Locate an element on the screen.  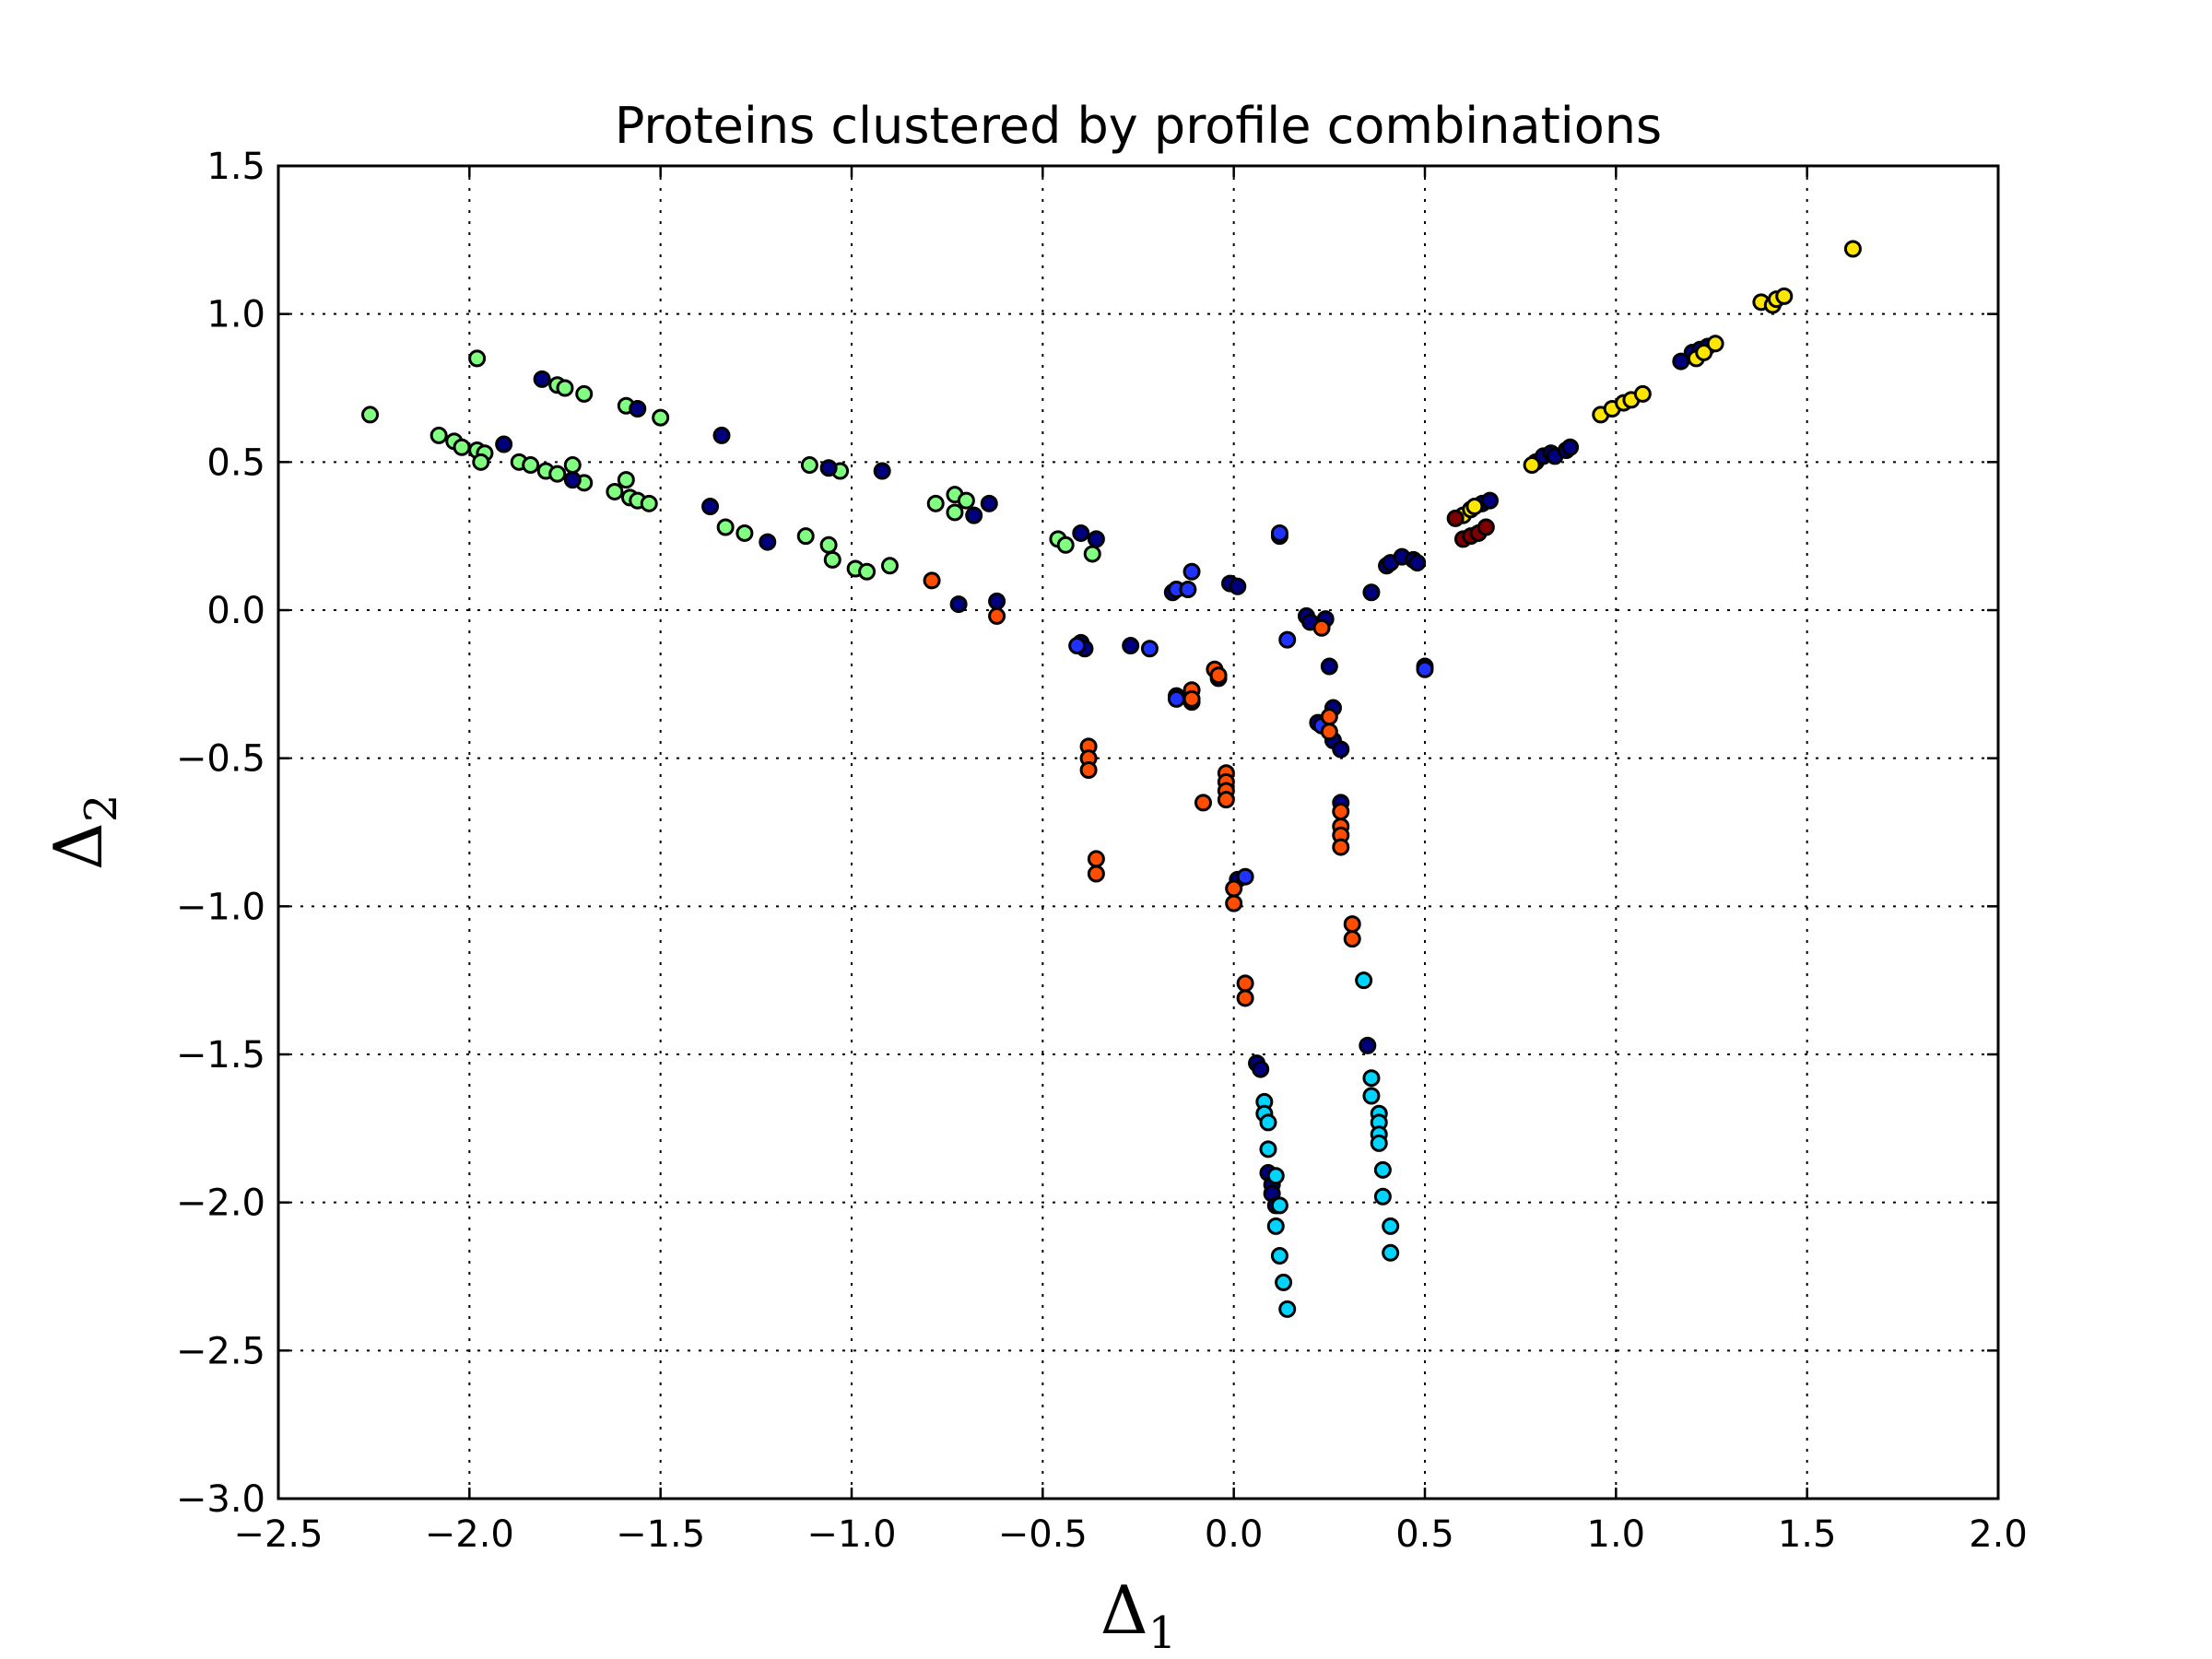
x-tick-labels: −2.5 −2.0 −1.5 −1.0 −0.5 0.0 0.5 1.0 1.5 2.0 is located at coordinates (1130, 1534).